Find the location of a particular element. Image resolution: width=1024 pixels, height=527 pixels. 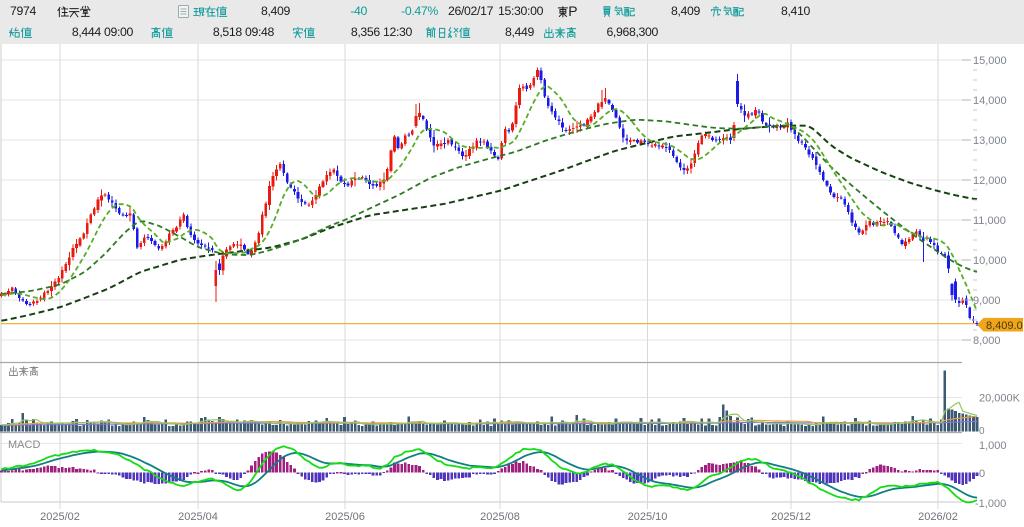

svg-text: 20,000K is located at coordinates (1000, 399).